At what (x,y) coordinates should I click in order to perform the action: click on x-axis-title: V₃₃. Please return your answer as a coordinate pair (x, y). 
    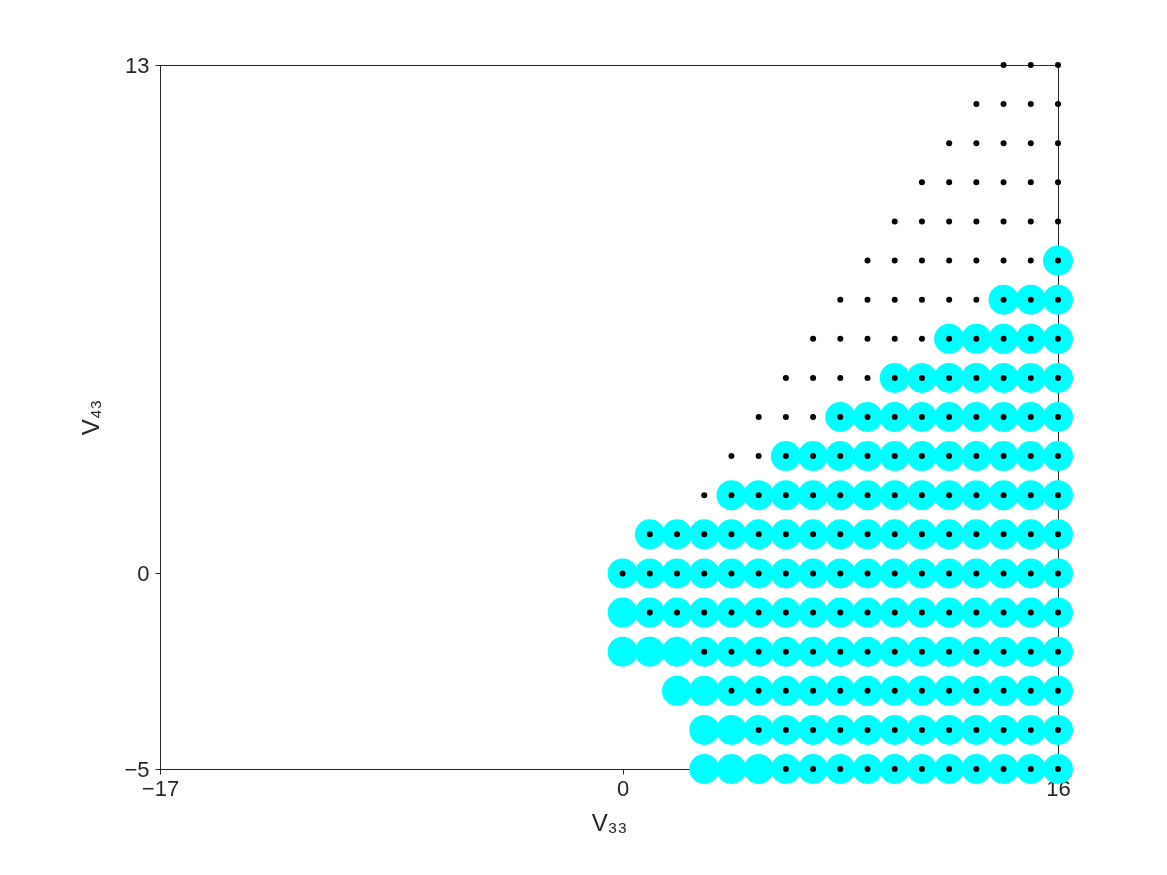
    Looking at the image, I should click on (609, 822).